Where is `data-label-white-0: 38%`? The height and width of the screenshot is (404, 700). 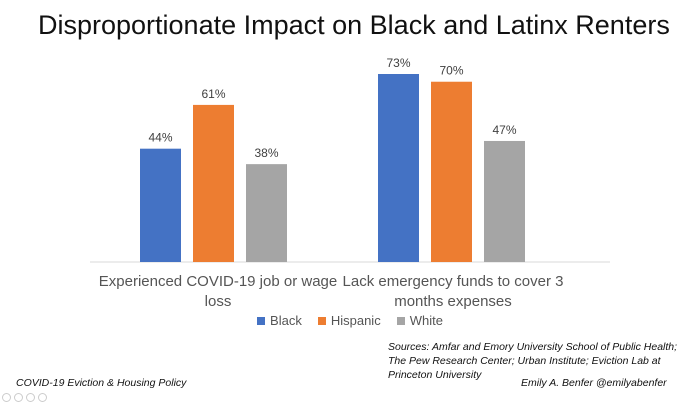
data-label-white-0: 38% is located at coordinates (266, 153).